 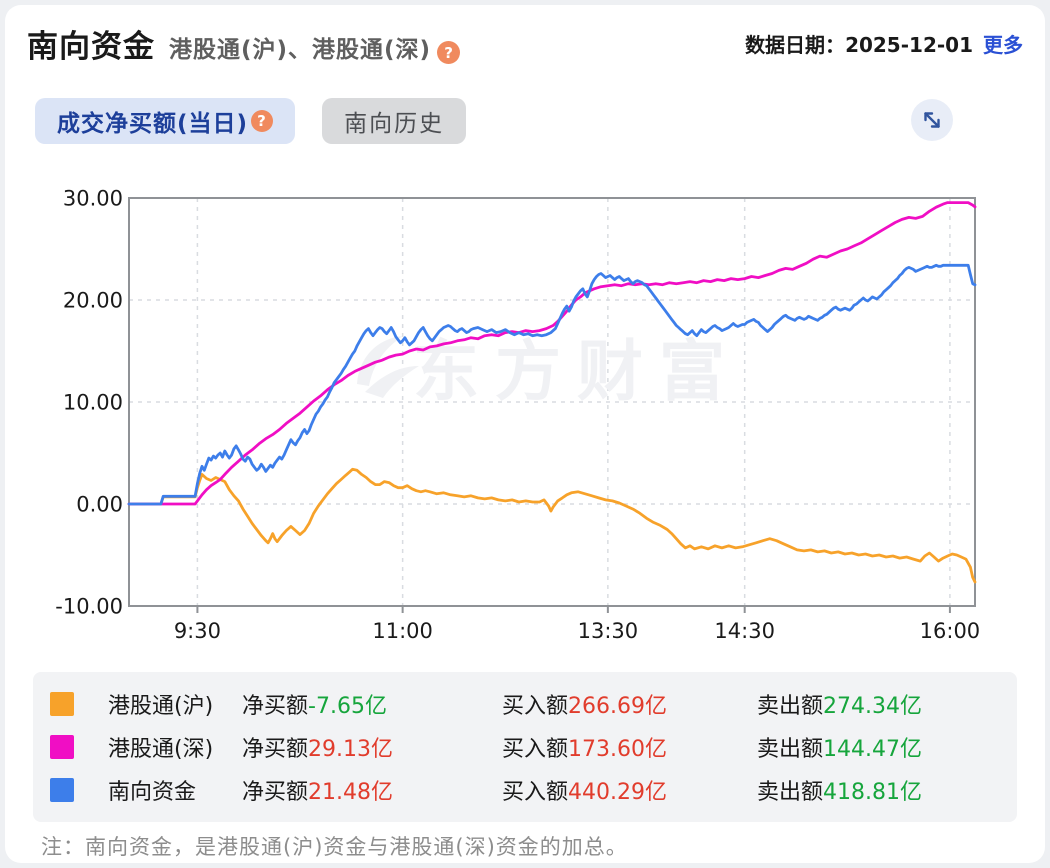 I want to click on y-tick-label: 20.00, so click(x=93, y=300).